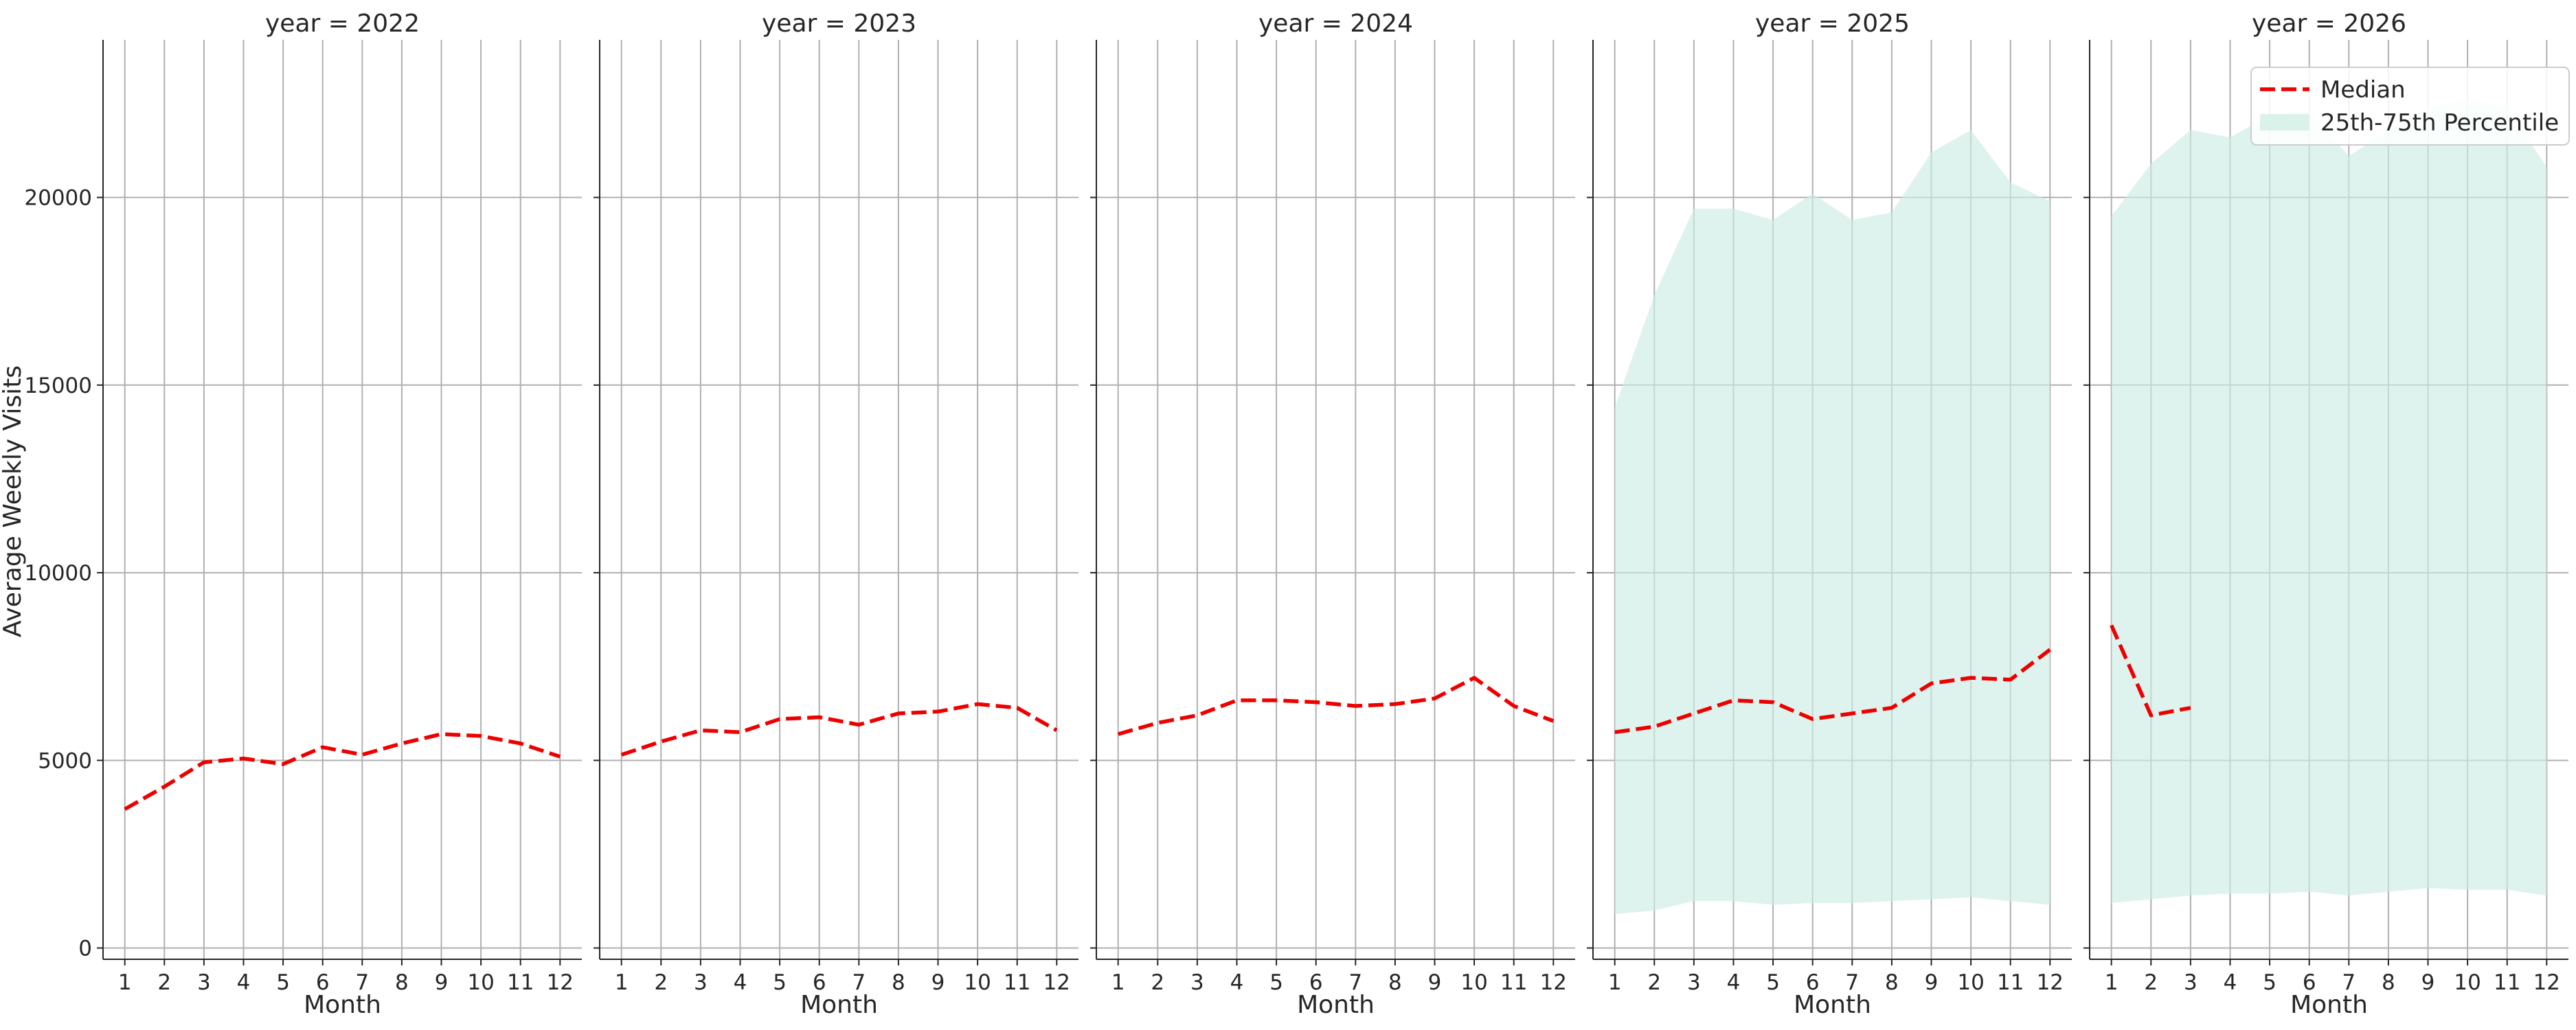  Describe the element at coordinates (2363, 90) in the screenshot. I see `legend-median-label: Median` at that location.